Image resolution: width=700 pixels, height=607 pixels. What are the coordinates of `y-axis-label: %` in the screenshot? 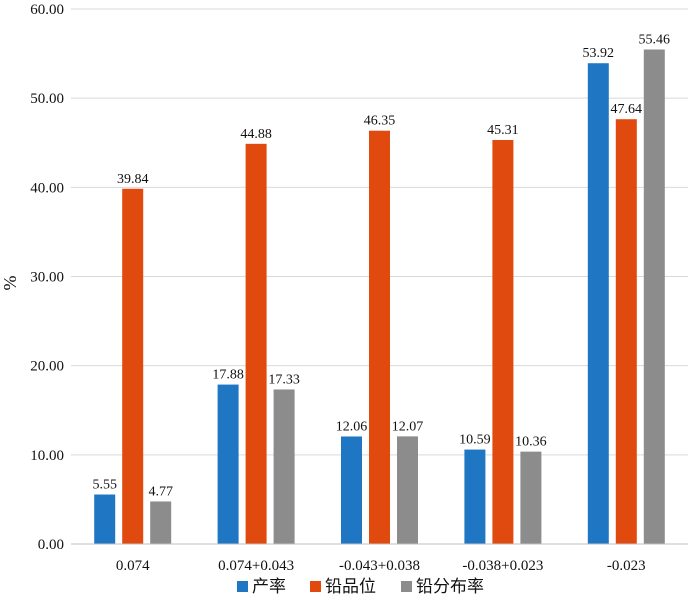 It's located at (10, 283).